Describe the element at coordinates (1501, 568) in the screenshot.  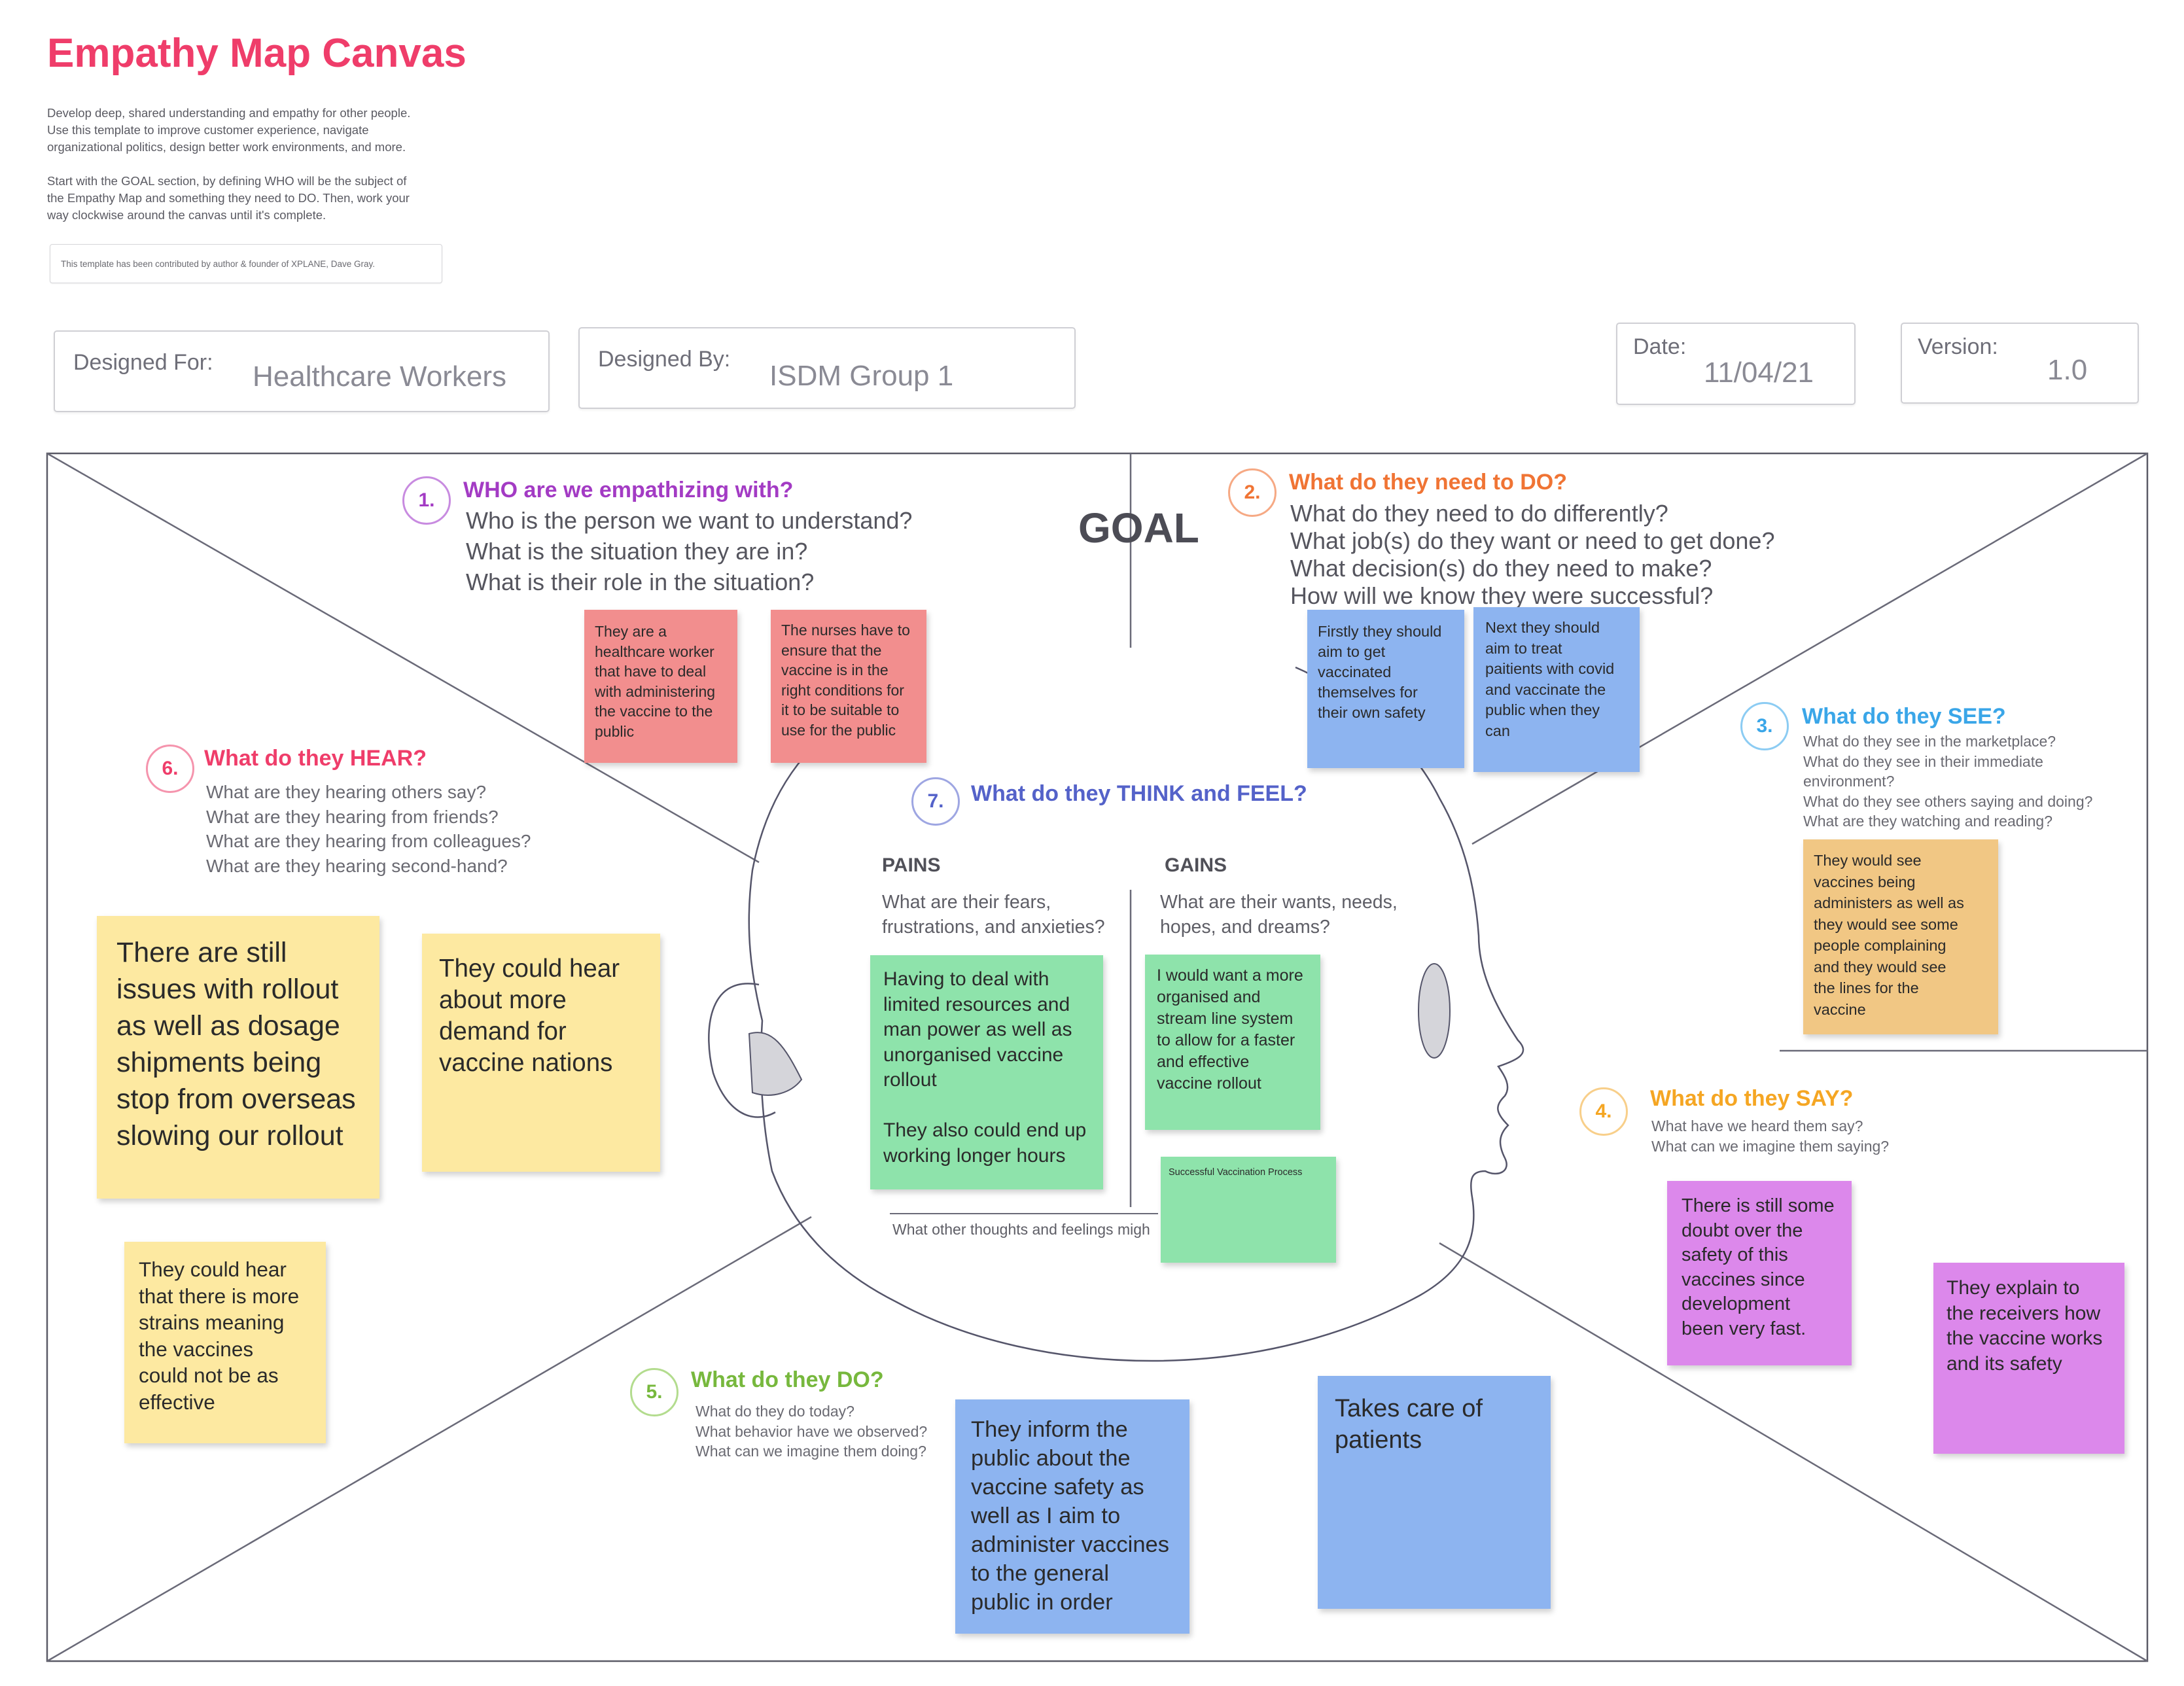
I see `need-do-question: What decision(s) do they need to make?` at that location.